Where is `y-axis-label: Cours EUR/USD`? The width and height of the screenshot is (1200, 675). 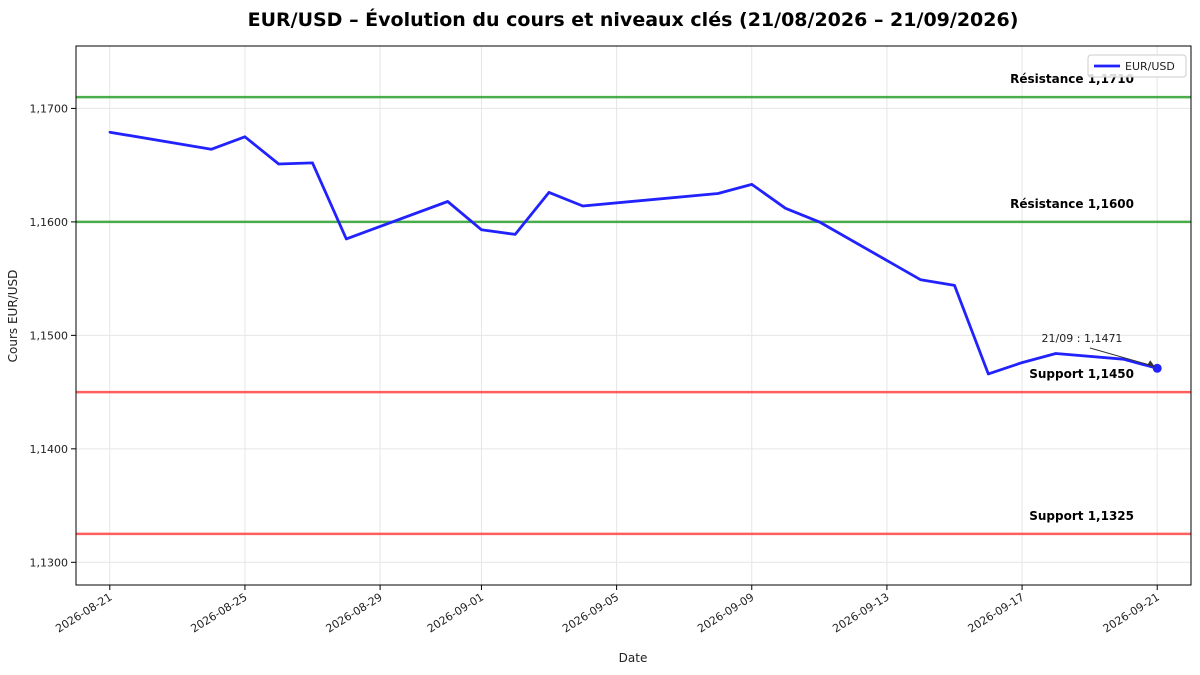
y-axis-label: Cours EUR/USD is located at coordinates (13, 316).